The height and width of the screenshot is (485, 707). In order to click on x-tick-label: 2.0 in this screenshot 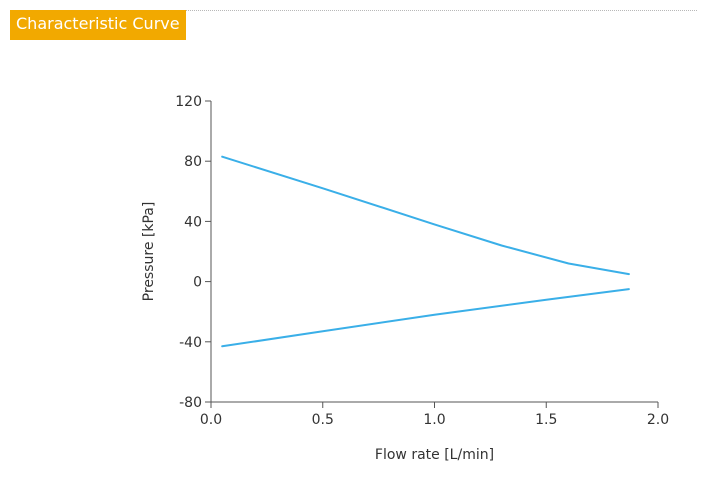, I will do `click(658, 420)`.